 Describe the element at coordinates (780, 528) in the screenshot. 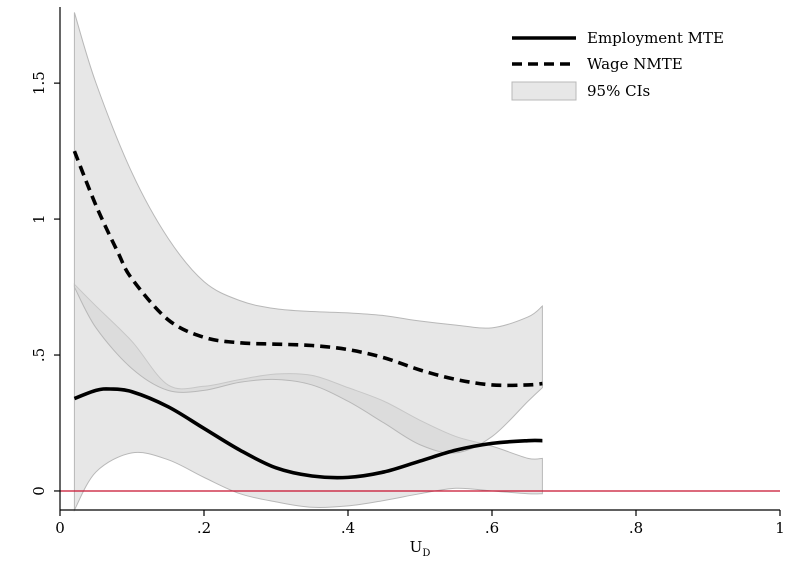

I see `x-tick-label: 1` at that location.